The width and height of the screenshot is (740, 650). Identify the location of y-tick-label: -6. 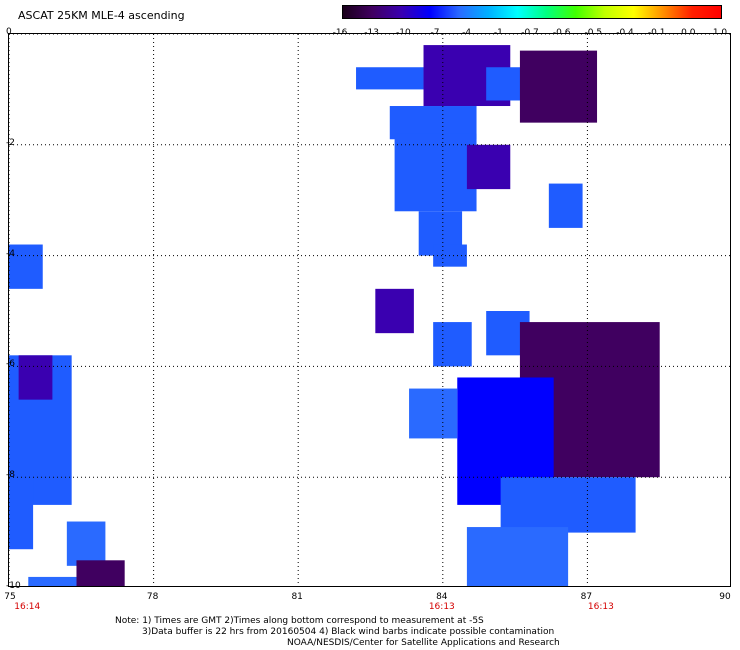
(10, 364).